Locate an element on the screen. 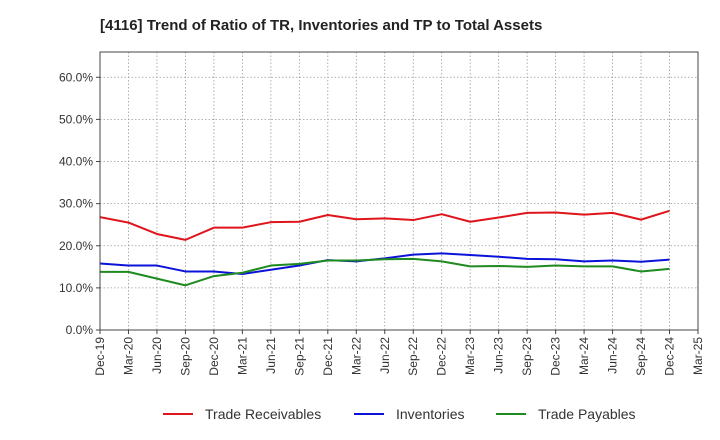  x-tick-label: Jun-24 is located at coordinates (613, 355).